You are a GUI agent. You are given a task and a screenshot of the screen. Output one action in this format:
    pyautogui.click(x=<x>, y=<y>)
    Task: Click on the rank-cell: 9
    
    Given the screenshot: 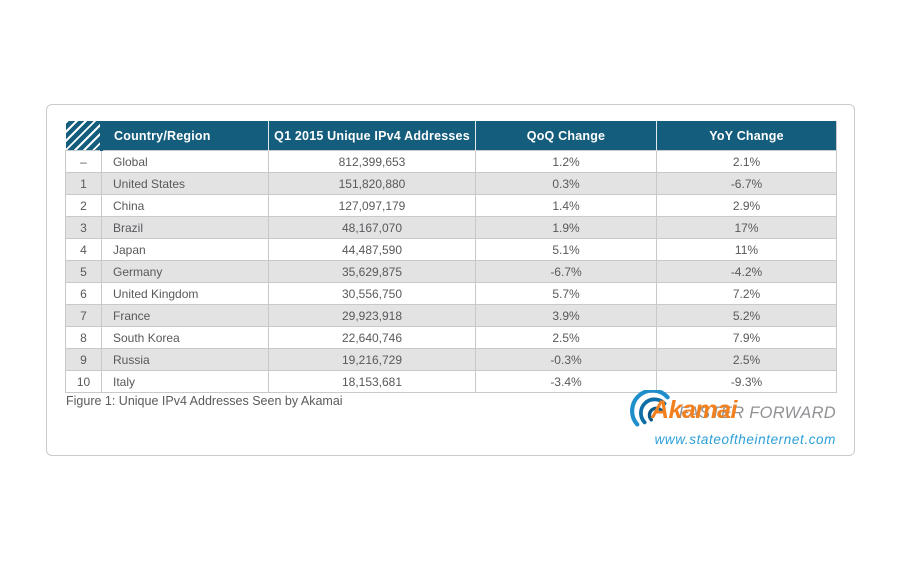 What is the action you would take?
    pyautogui.click(x=83, y=359)
    